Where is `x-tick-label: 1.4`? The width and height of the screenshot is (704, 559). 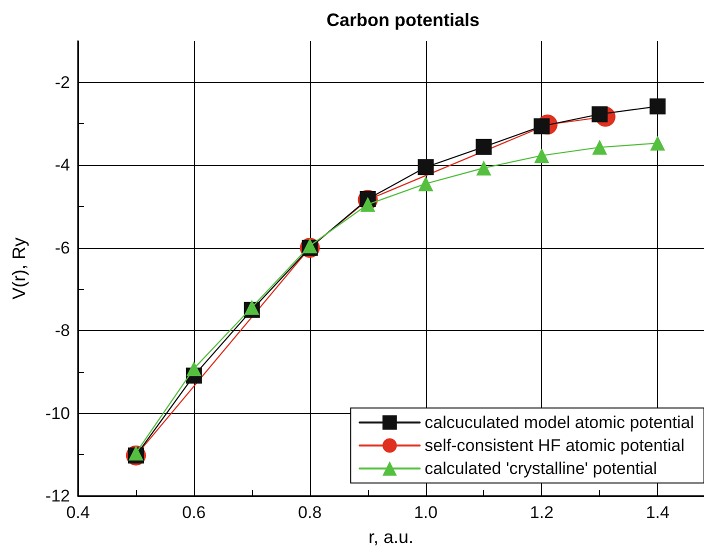 x-tick-label: 1.4 is located at coordinates (658, 512).